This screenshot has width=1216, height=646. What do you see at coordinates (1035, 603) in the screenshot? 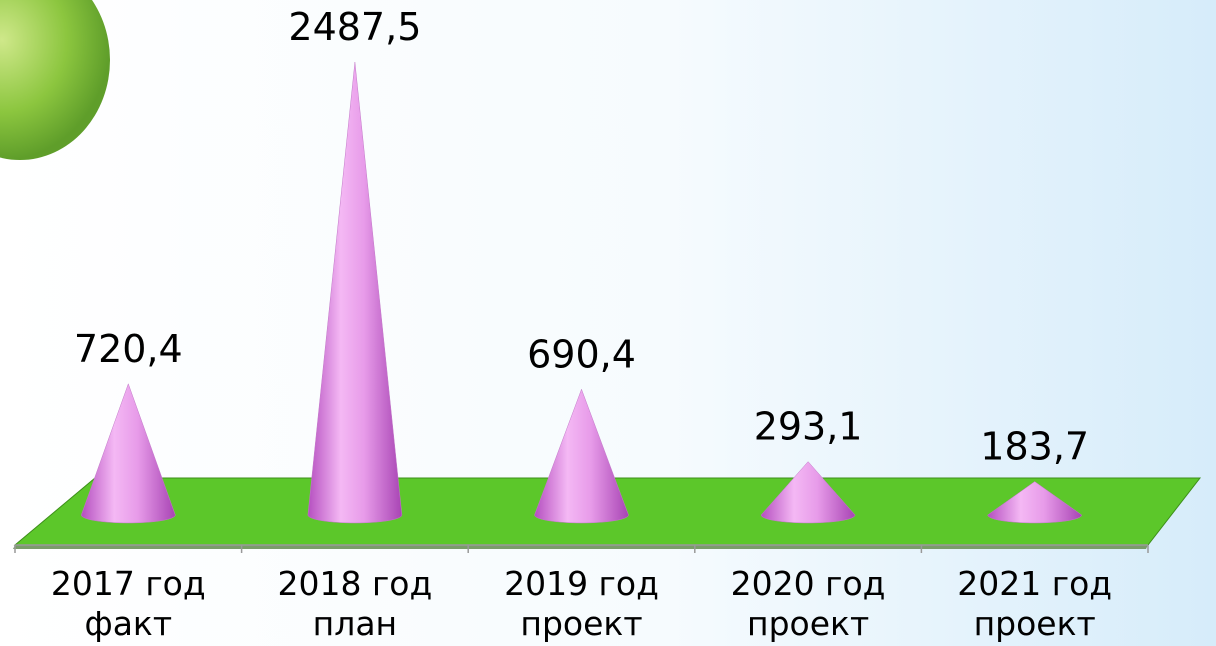
I see `x-tick-label: 2021 год проект` at bounding box center [1035, 603].